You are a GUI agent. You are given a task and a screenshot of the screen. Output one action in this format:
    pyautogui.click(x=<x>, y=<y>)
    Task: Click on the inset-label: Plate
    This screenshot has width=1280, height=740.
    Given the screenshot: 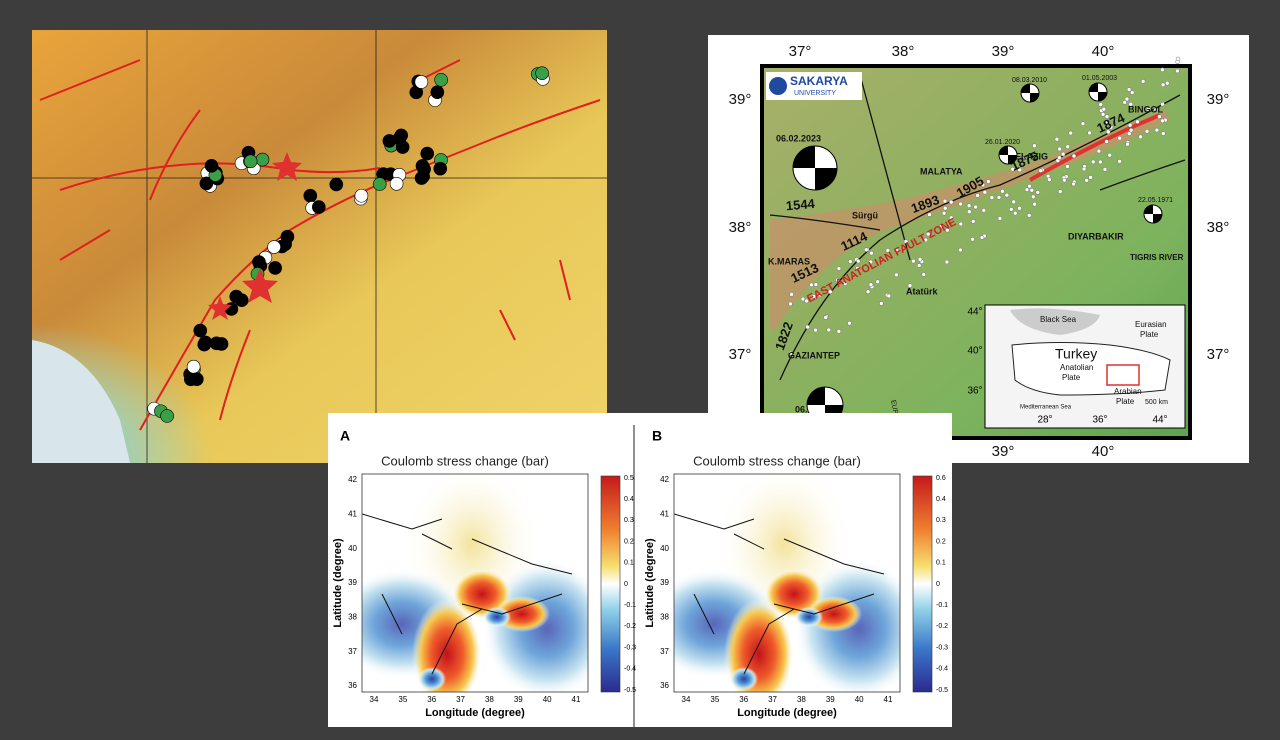 What is the action you would take?
    pyautogui.click(x=1125, y=401)
    